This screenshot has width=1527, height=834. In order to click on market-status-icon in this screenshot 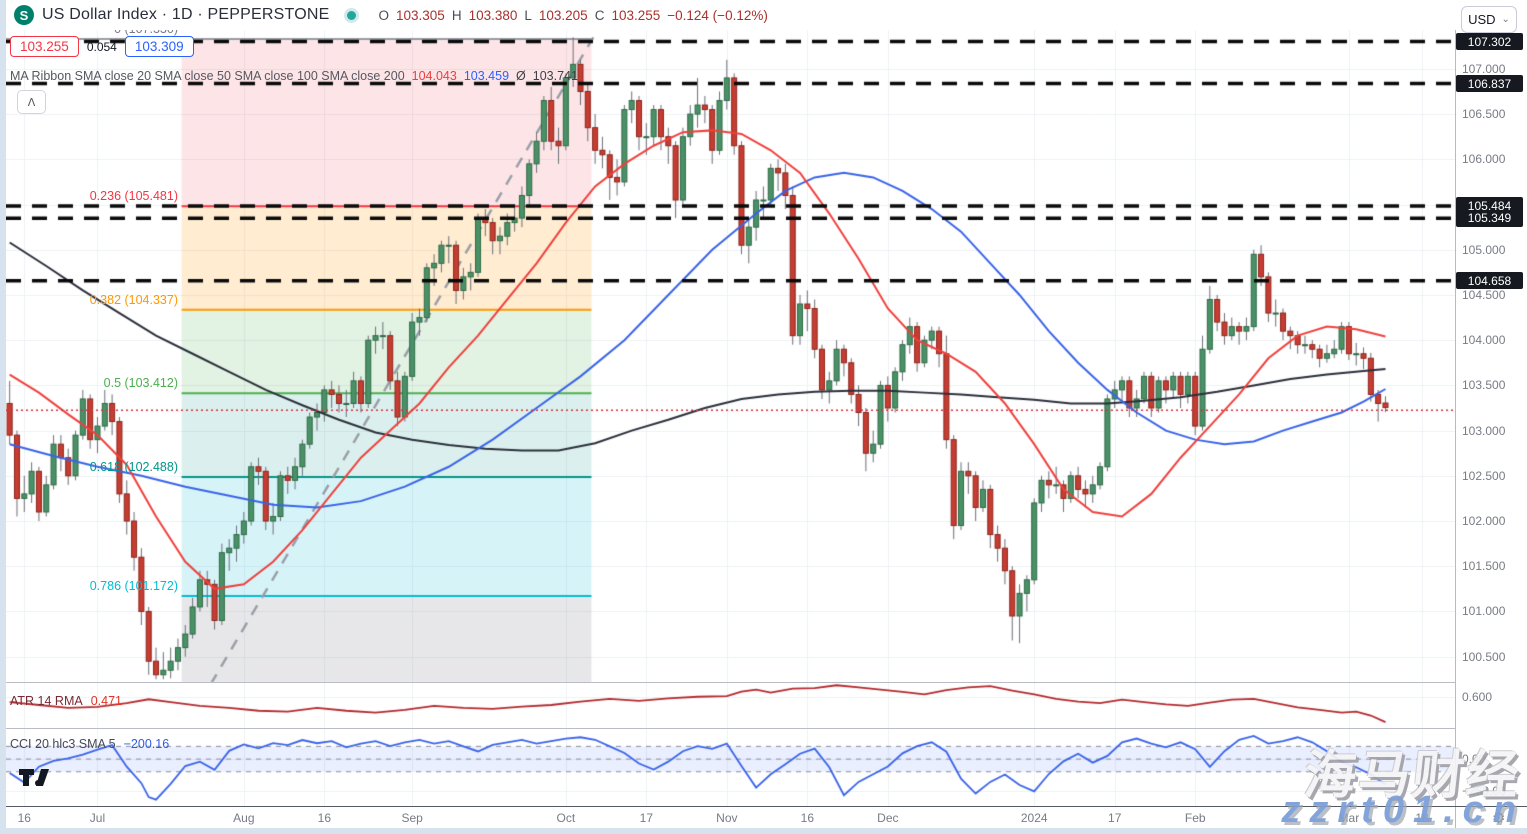, I will do `click(352, 15)`.